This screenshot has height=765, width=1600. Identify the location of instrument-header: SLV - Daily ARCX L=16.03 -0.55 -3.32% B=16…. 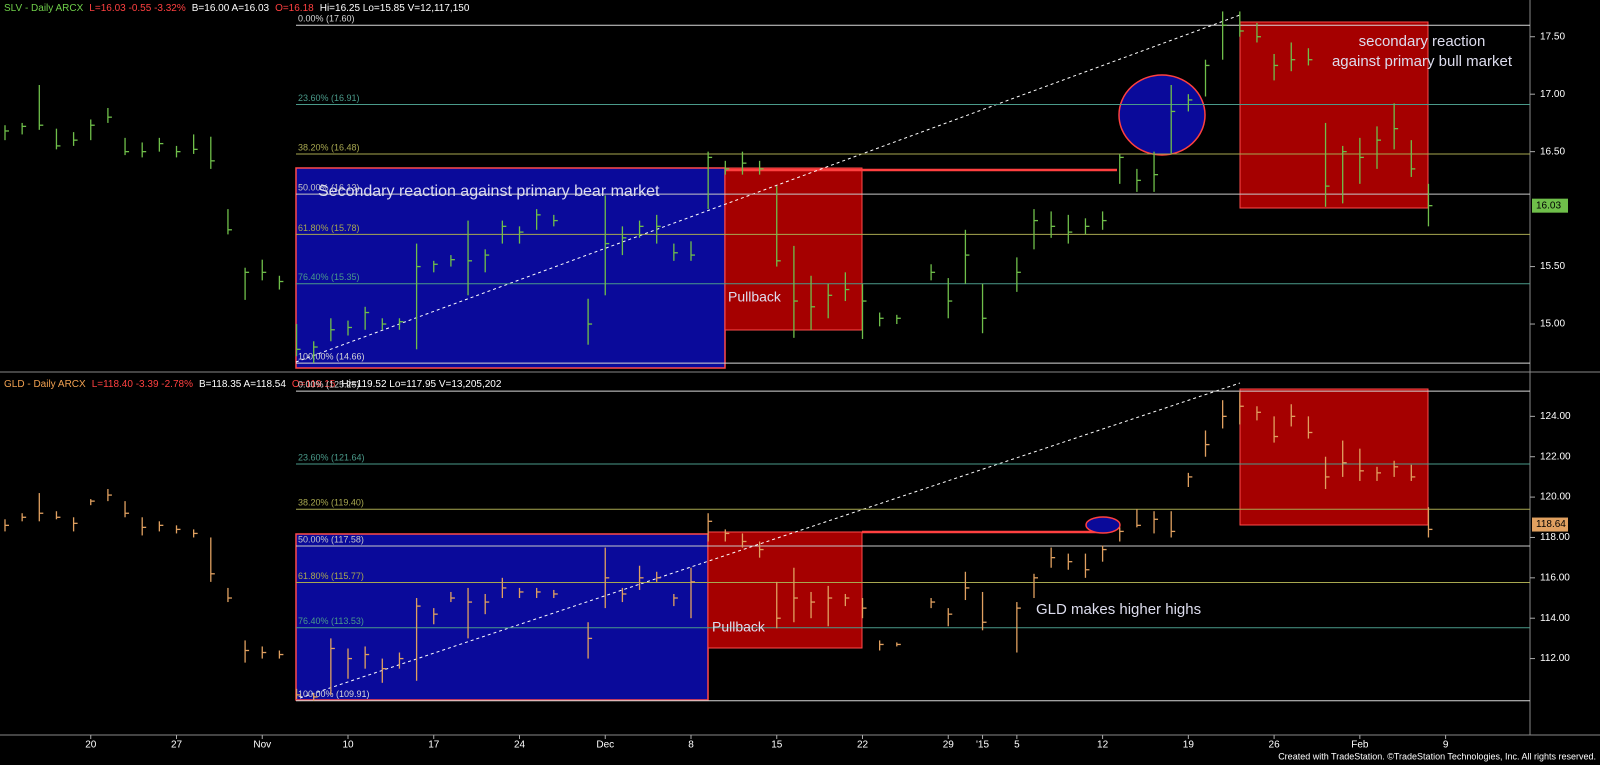
(237, 8).